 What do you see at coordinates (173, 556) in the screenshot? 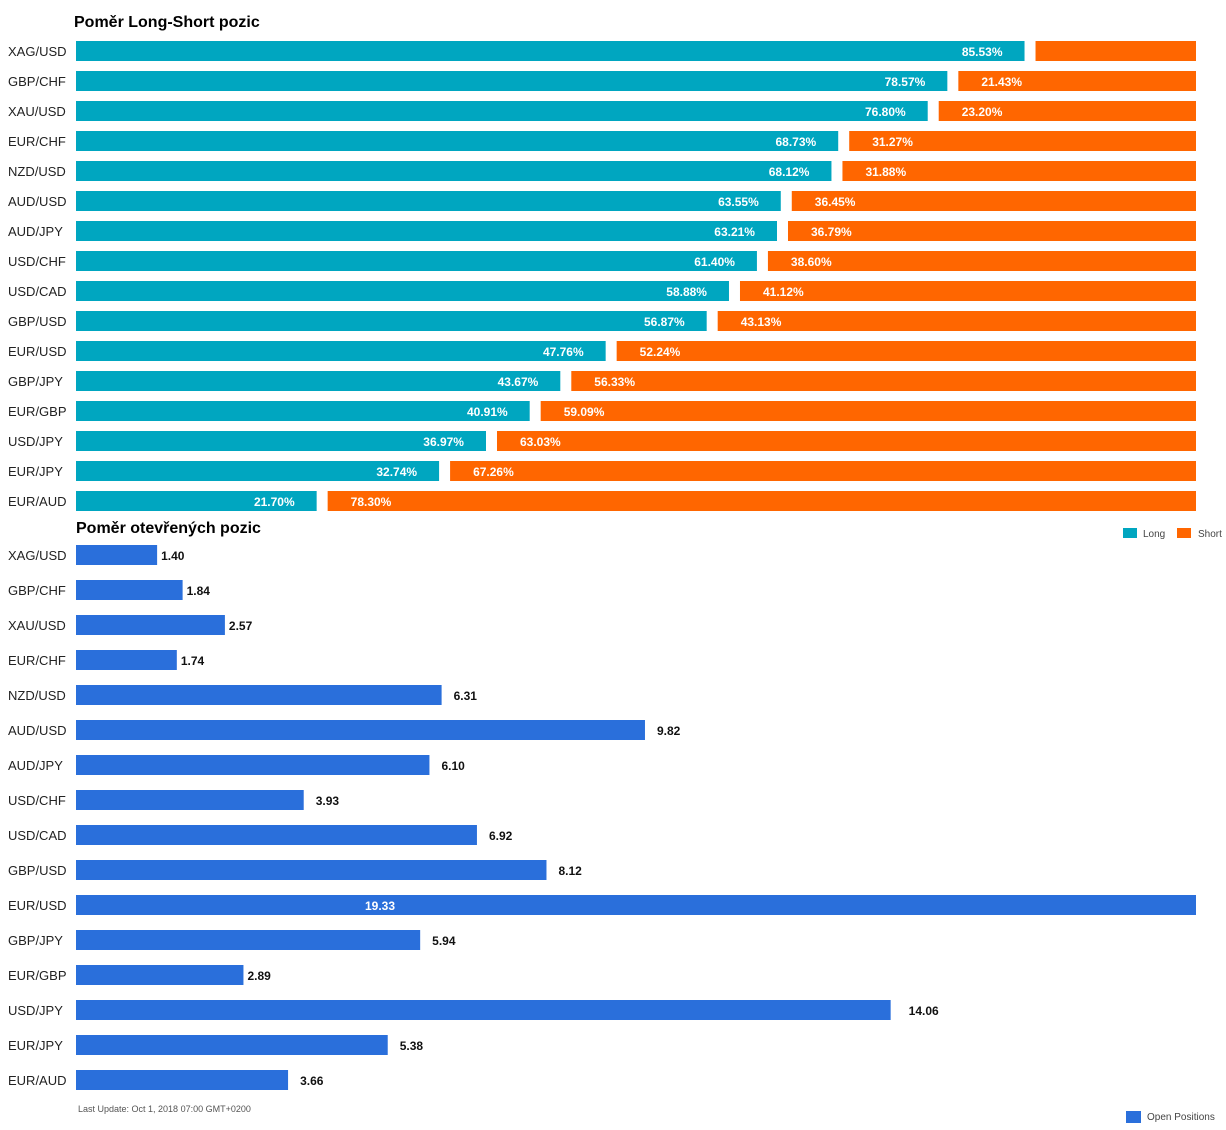
I see `data-label: 1.40` at bounding box center [173, 556].